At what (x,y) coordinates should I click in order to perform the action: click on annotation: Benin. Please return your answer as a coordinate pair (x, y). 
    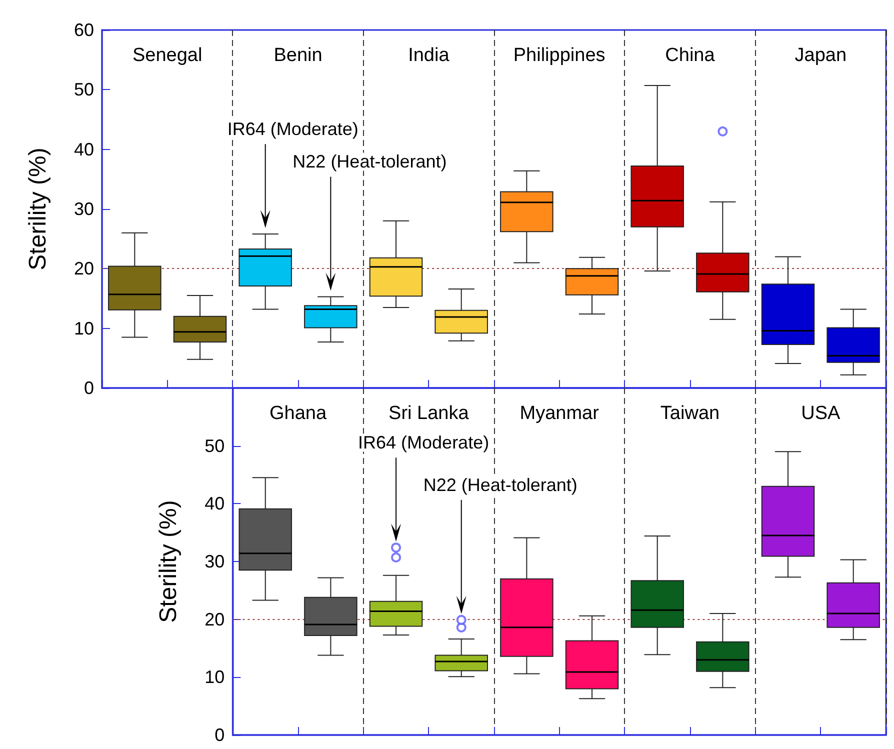
    Looking at the image, I should click on (298, 55).